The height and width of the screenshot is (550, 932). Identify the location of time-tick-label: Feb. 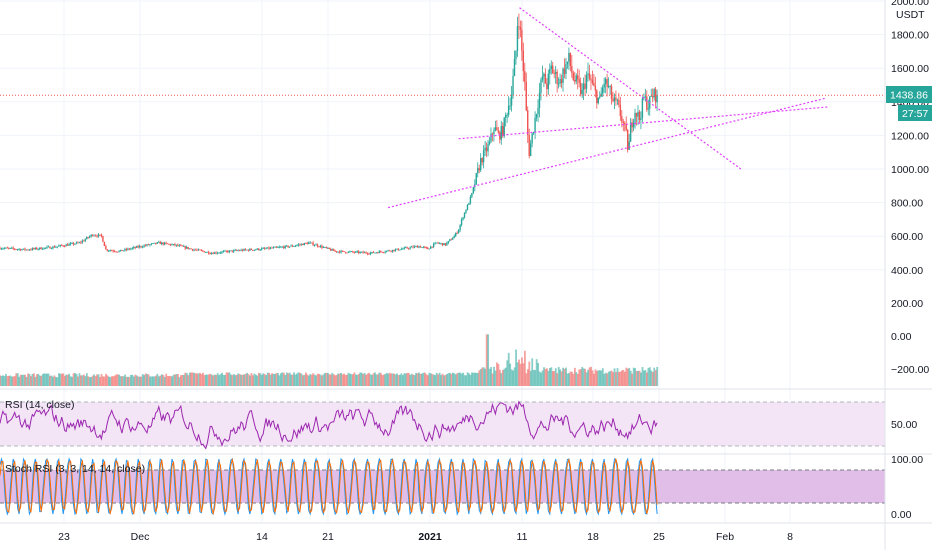
(725, 537).